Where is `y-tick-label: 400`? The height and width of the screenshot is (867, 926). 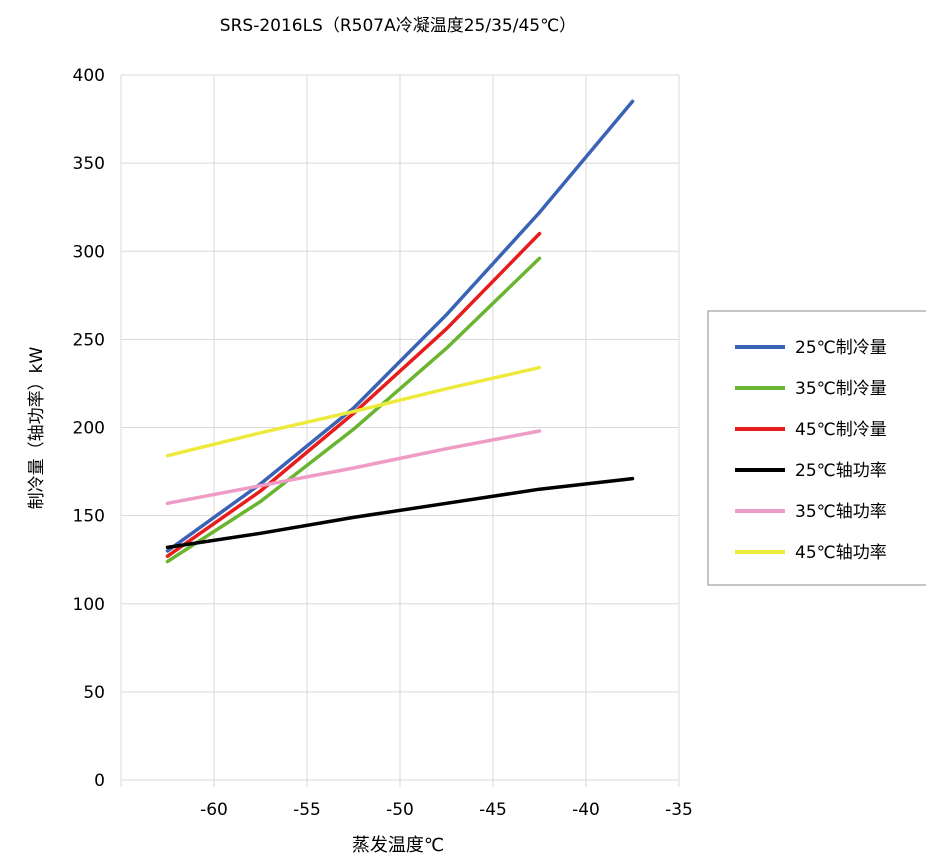 y-tick-label: 400 is located at coordinates (89, 76).